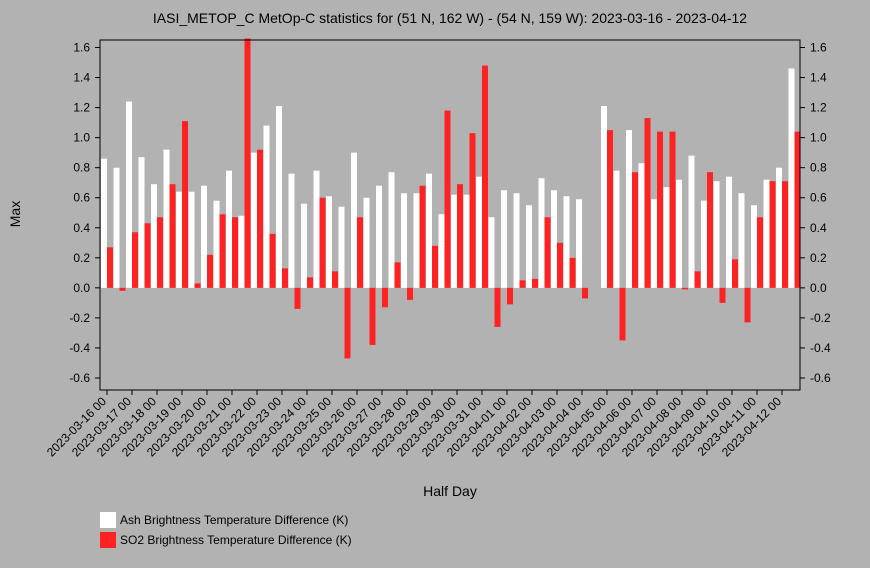 This screenshot has height=568, width=870. Describe the element at coordinates (81, 48) in the screenshot. I see `y-tick-label-left: 1.6` at that location.